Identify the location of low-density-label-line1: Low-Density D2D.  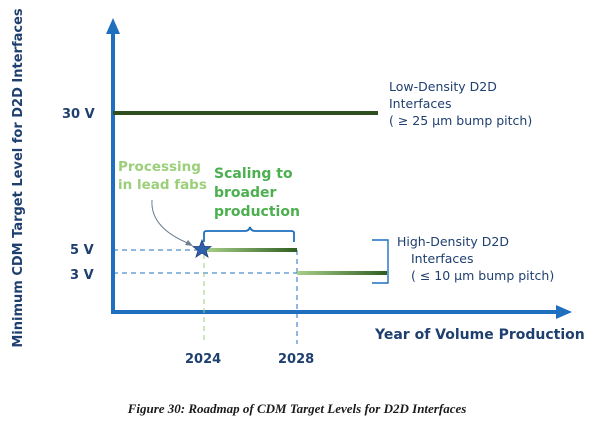
(443, 86).